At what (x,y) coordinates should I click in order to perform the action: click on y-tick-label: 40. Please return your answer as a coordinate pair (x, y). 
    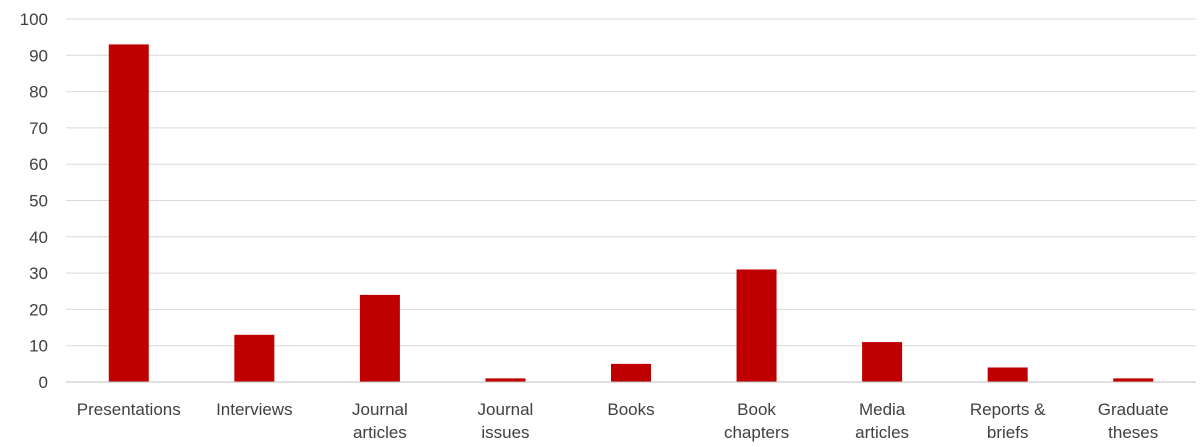
    Looking at the image, I should click on (38, 237).